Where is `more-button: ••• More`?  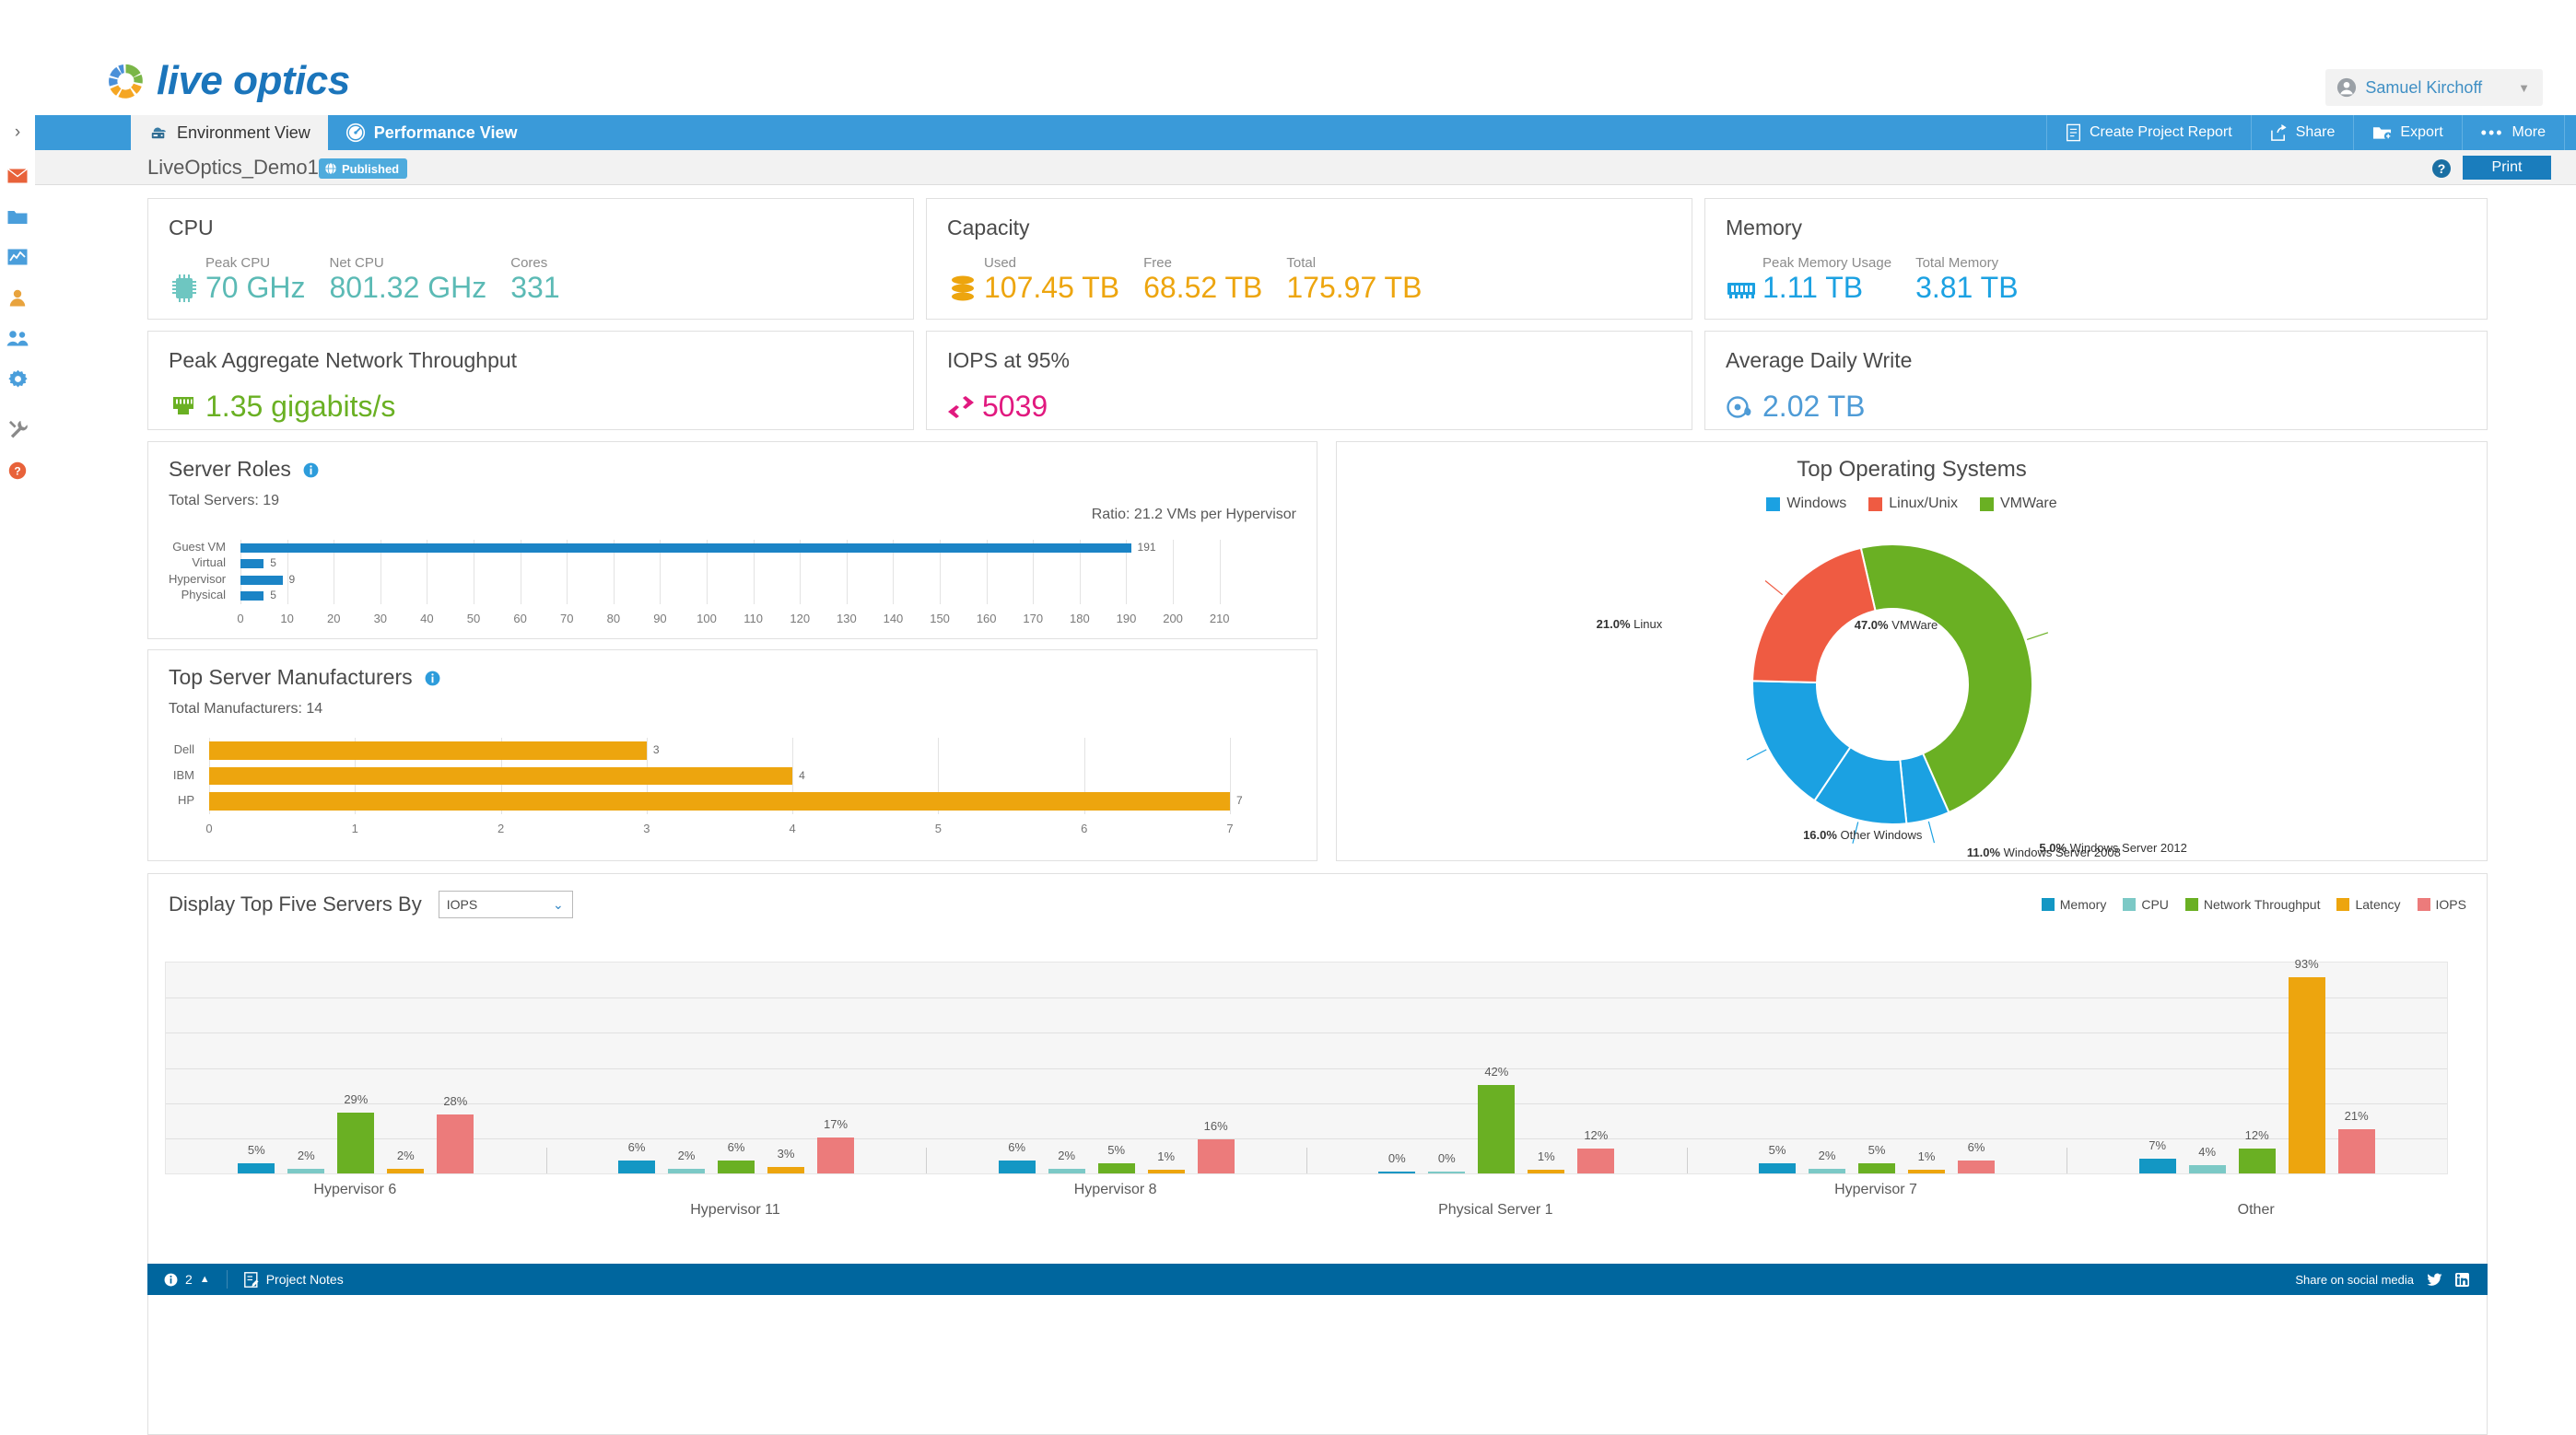 more-button: ••• More is located at coordinates (2513, 132).